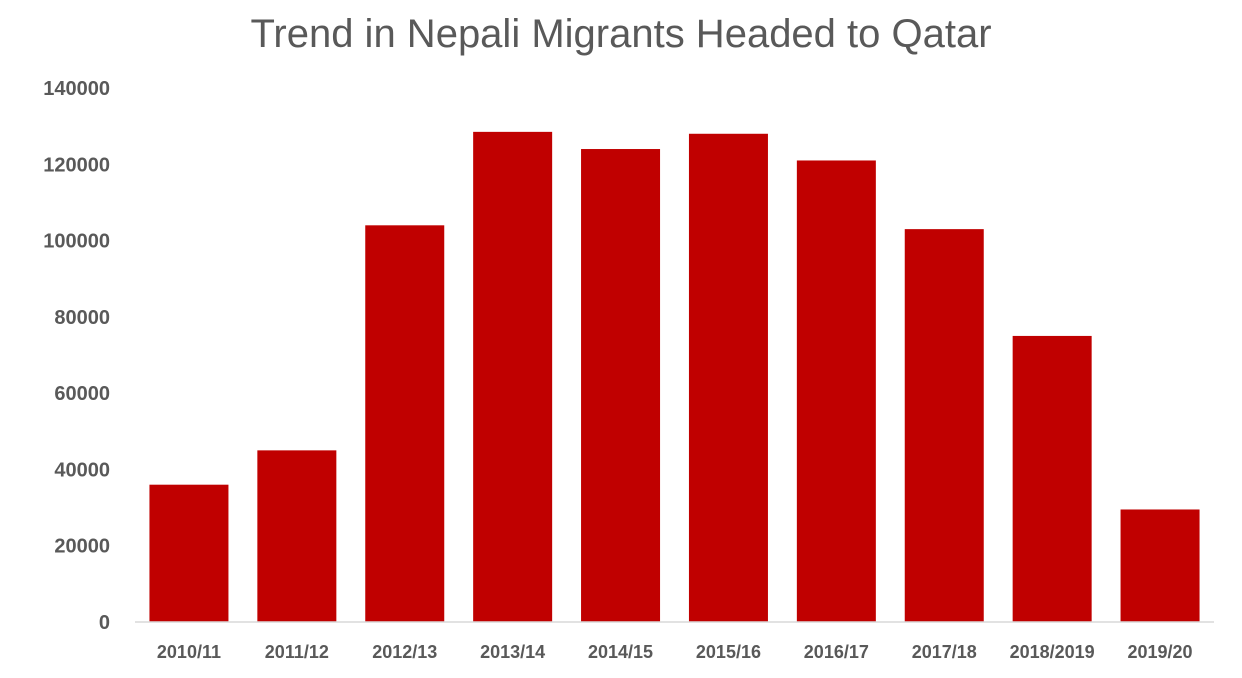 The width and height of the screenshot is (1242, 678). What do you see at coordinates (82, 547) in the screenshot?
I see `y-tick-label: 20000` at bounding box center [82, 547].